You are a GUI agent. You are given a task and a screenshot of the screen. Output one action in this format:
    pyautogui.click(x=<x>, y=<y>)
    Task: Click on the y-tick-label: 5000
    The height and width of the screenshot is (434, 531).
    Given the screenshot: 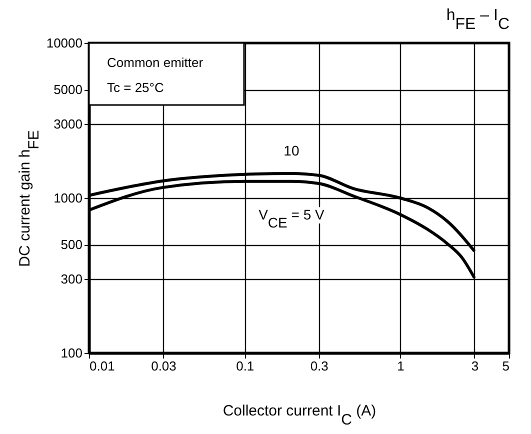 What is the action you would take?
    pyautogui.click(x=68, y=90)
    